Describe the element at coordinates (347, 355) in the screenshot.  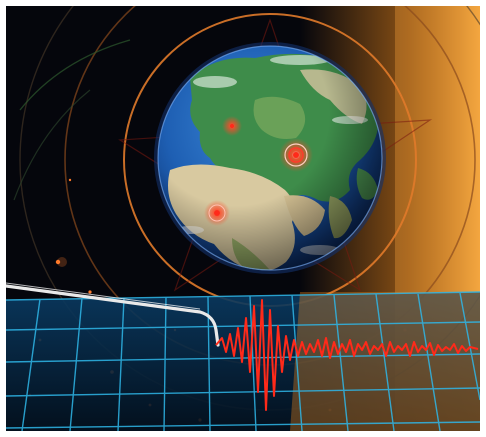
I see `seismic-trace` at that location.